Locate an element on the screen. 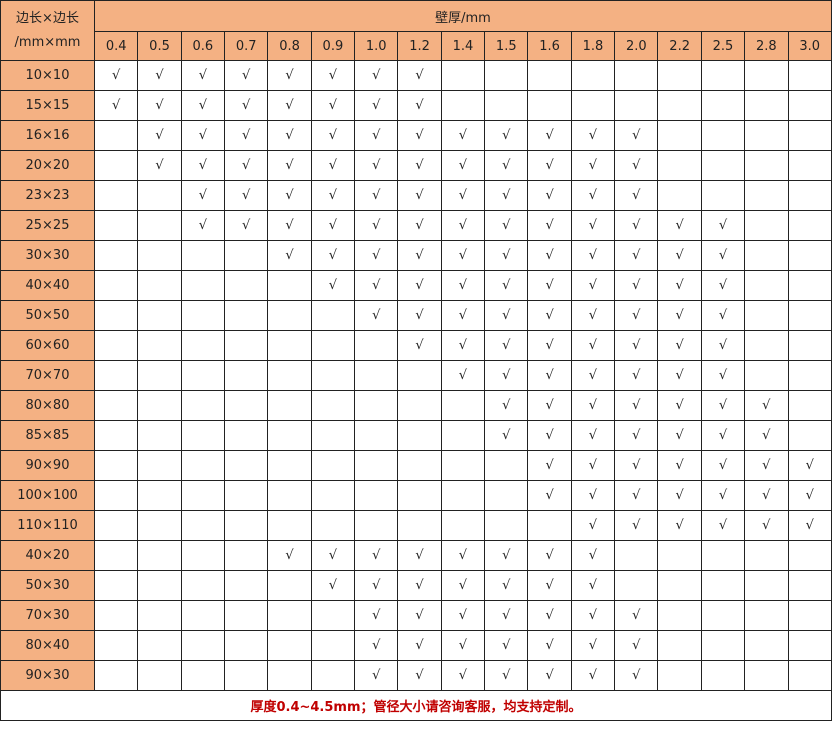  row-size-label: 80×40 is located at coordinates (47, 645).